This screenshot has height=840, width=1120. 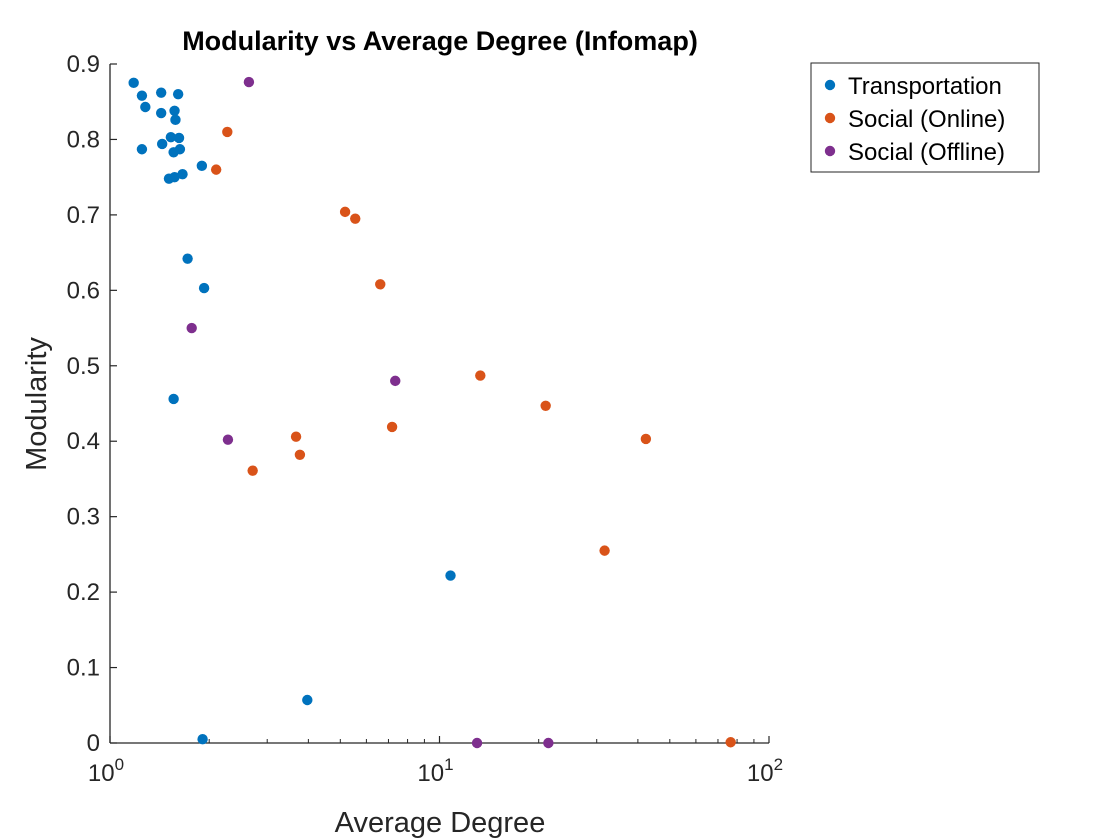 What do you see at coordinates (440, 41) in the screenshot?
I see `chart-title: Modularity vs Average Degree (Infomap)` at bounding box center [440, 41].